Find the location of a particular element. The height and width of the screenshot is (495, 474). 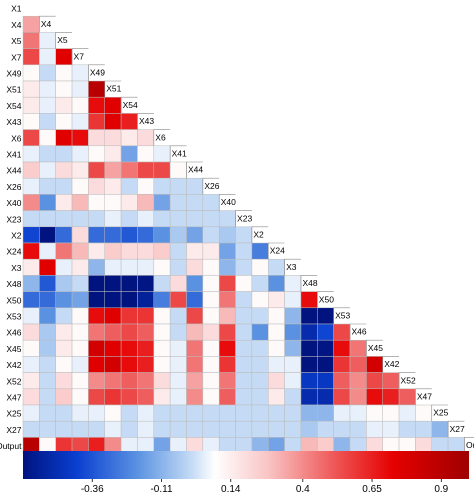

row-label: X47 is located at coordinates (13, 397).